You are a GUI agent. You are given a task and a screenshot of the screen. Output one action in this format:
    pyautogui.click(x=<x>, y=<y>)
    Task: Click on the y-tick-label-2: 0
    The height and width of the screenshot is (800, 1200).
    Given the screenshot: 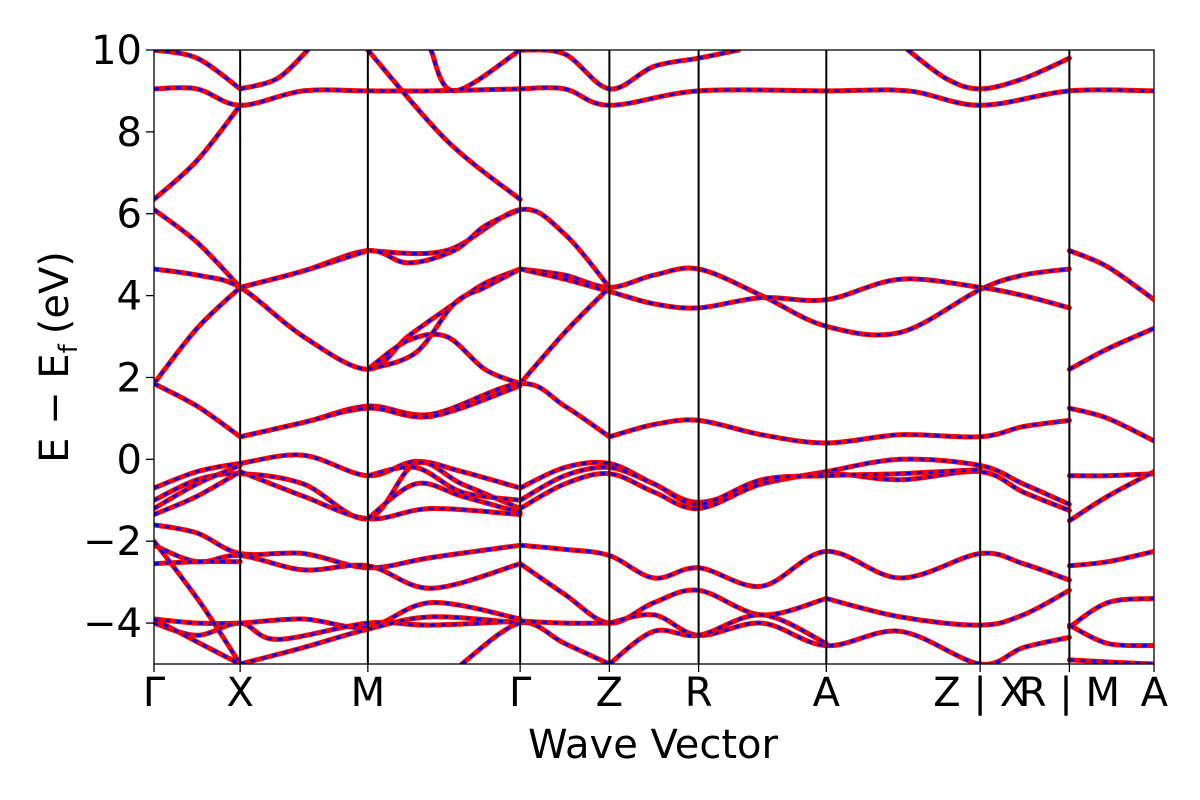 What is the action you would take?
    pyautogui.click(x=129, y=460)
    